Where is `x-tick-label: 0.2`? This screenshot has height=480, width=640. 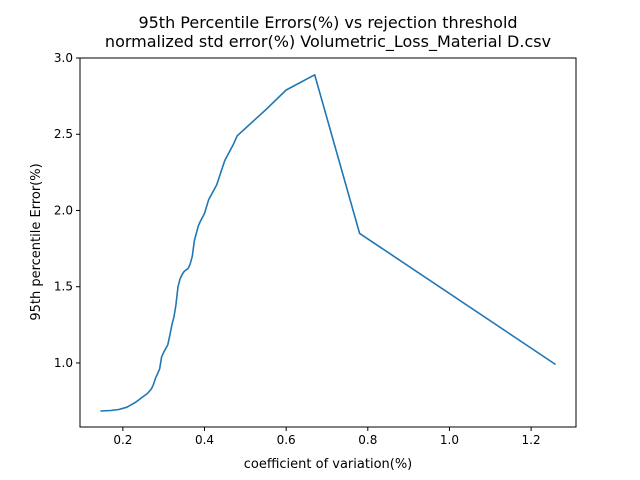
x-tick-label: 0.2 is located at coordinates (122, 440).